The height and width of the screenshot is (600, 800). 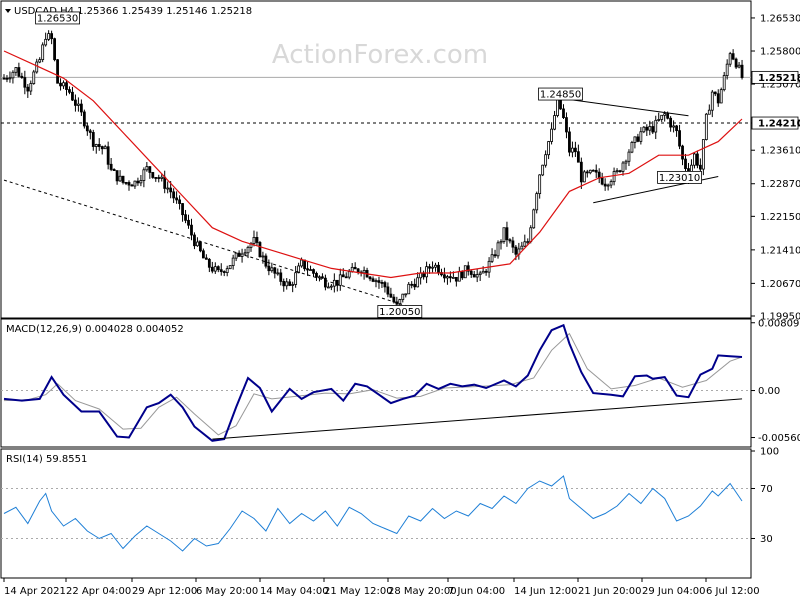 What do you see at coordinates (98, 591) in the screenshot?
I see `x-tick-label: 22 Apr 04:00` at bounding box center [98, 591].